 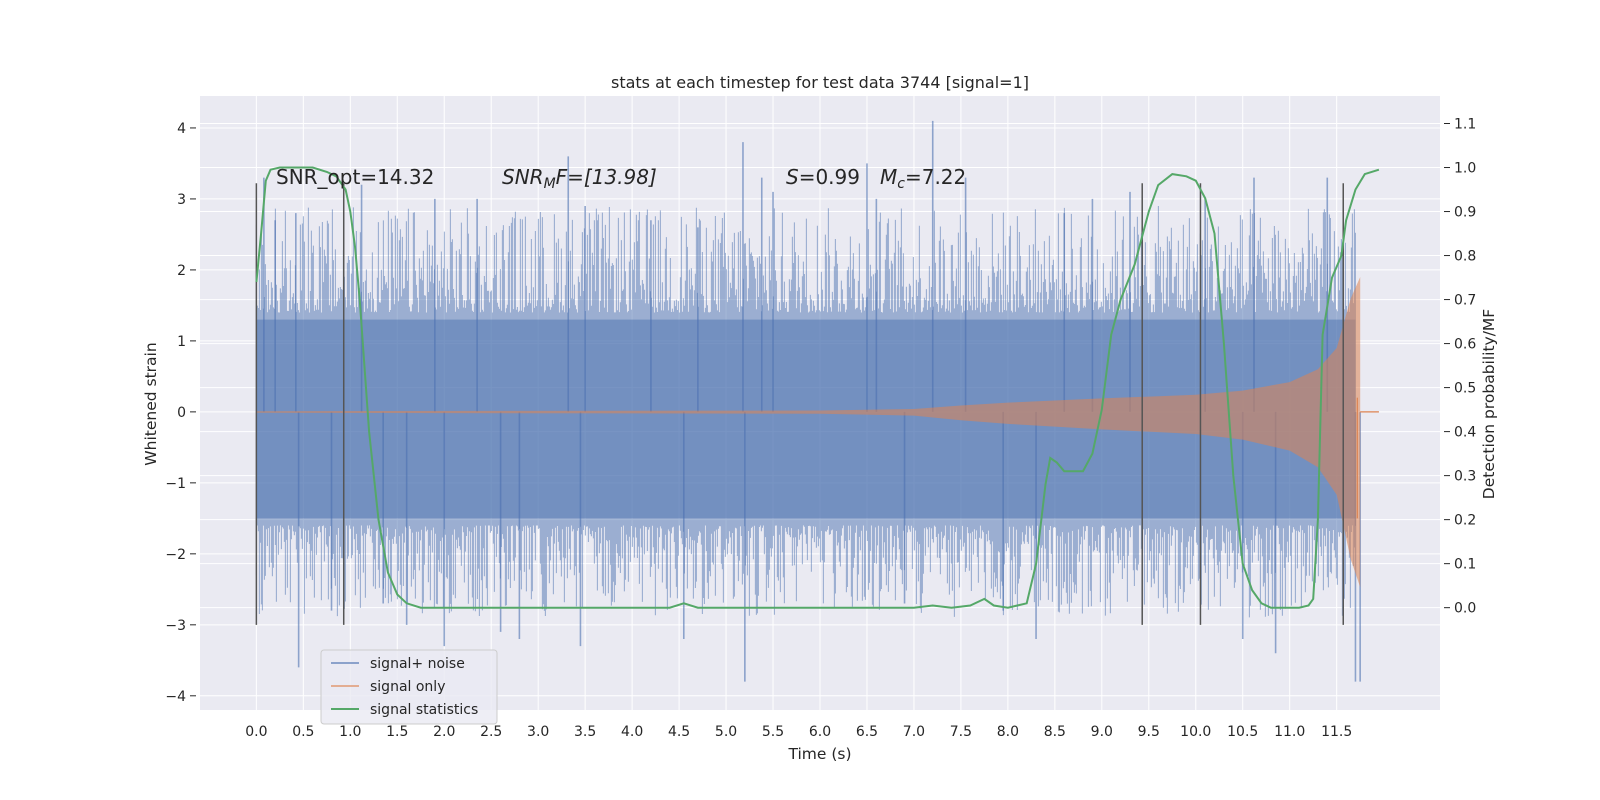 I want to click on x-tick-label: 5.5, so click(x=773, y=732).